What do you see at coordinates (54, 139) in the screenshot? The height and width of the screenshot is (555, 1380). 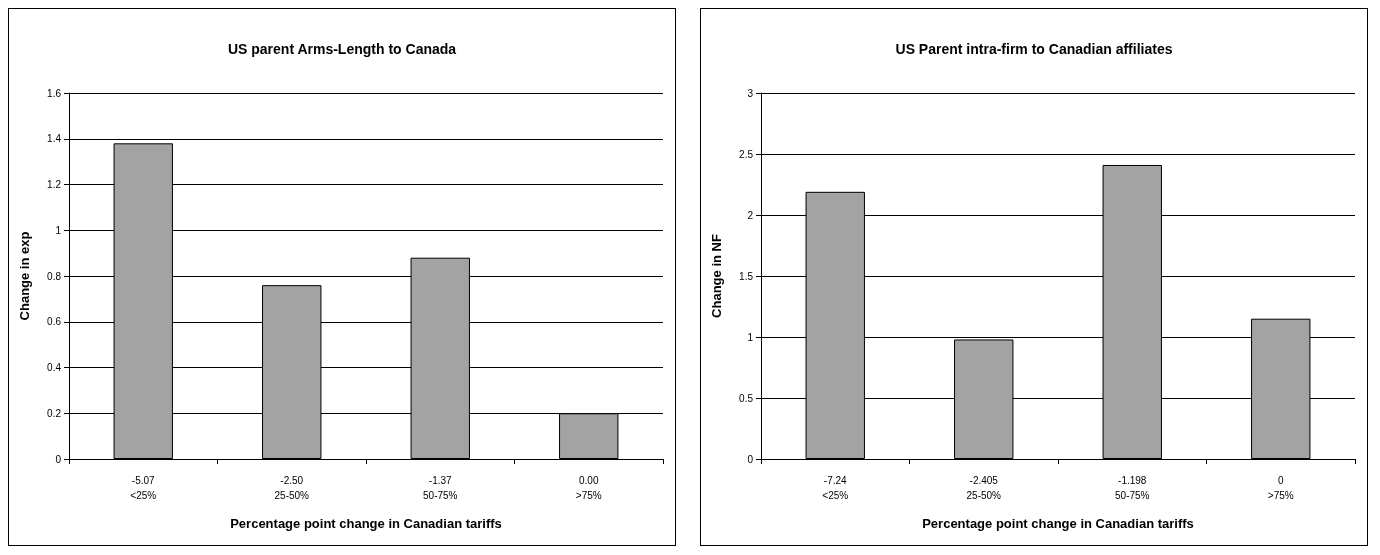 I see `y-tick-label: 1.4` at bounding box center [54, 139].